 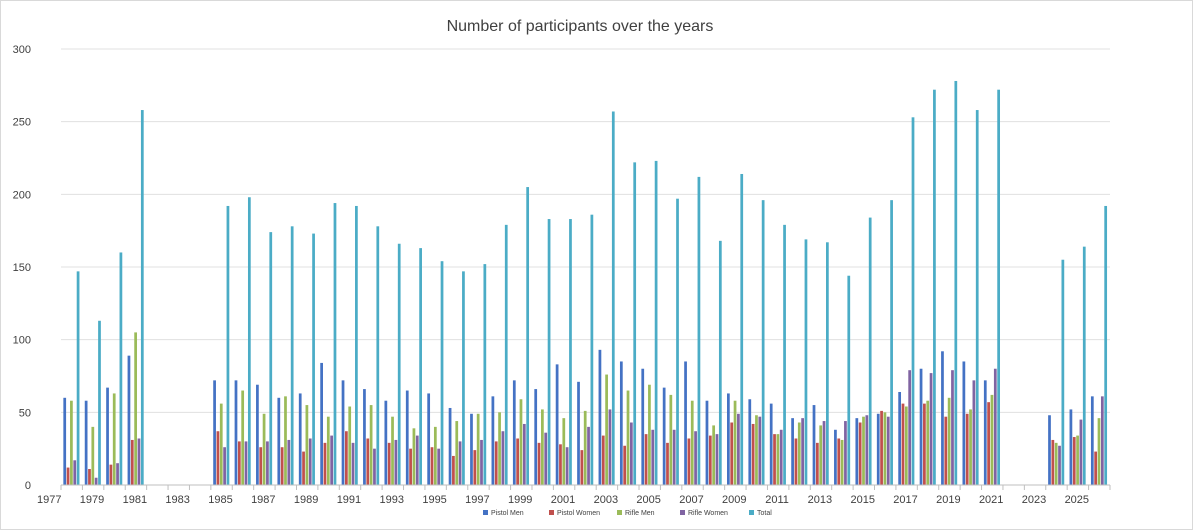 What do you see at coordinates (485, 512) in the screenshot?
I see `legend-swatch-pistol-men` at bounding box center [485, 512].